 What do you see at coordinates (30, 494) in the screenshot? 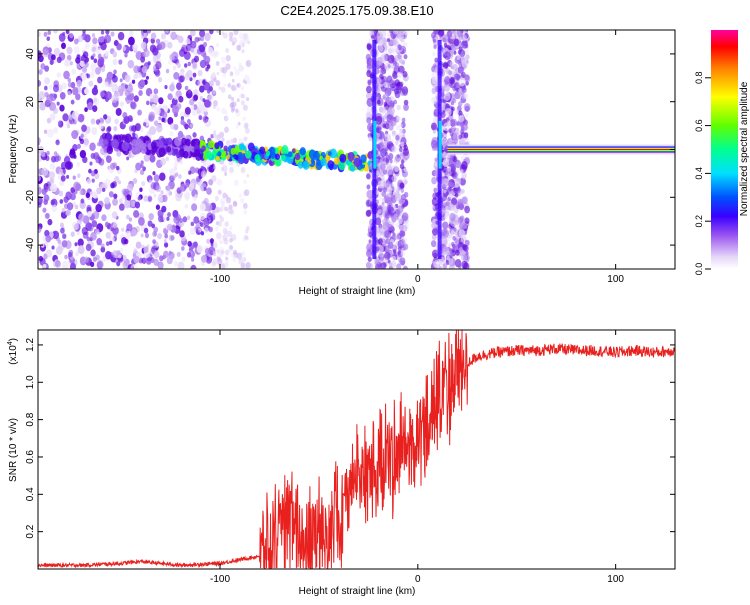
I see `y-tick-label: 0.4` at bounding box center [30, 494].